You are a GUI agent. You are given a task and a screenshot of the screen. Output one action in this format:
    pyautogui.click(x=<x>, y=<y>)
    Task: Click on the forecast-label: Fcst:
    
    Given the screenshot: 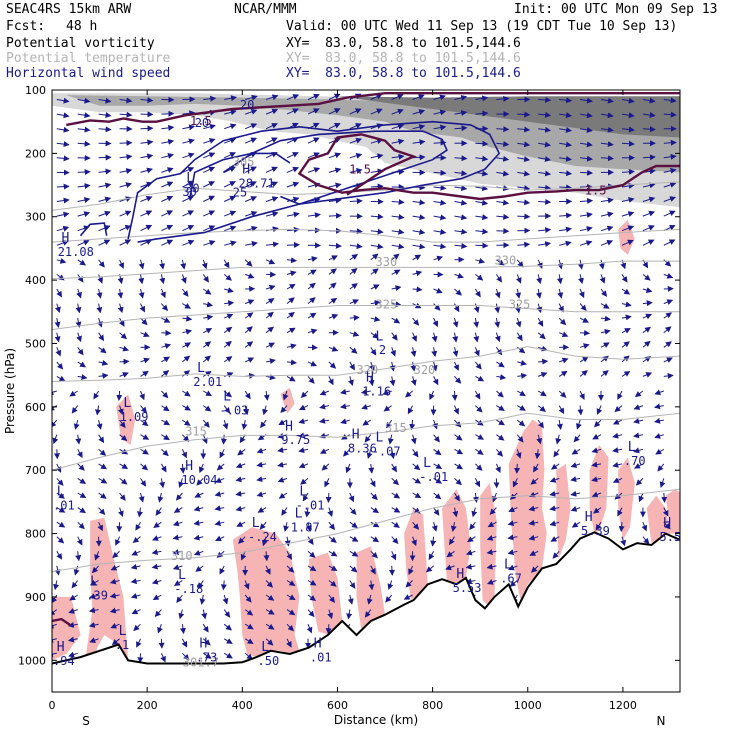 What is the action you would take?
    pyautogui.click(x=26, y=26)
    